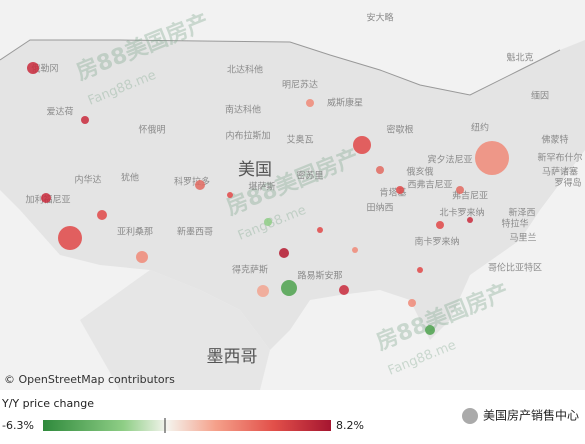  Describe the element at coordinates (243, 110) in the screenshot. I see `region-label: 南达科他` at that location.